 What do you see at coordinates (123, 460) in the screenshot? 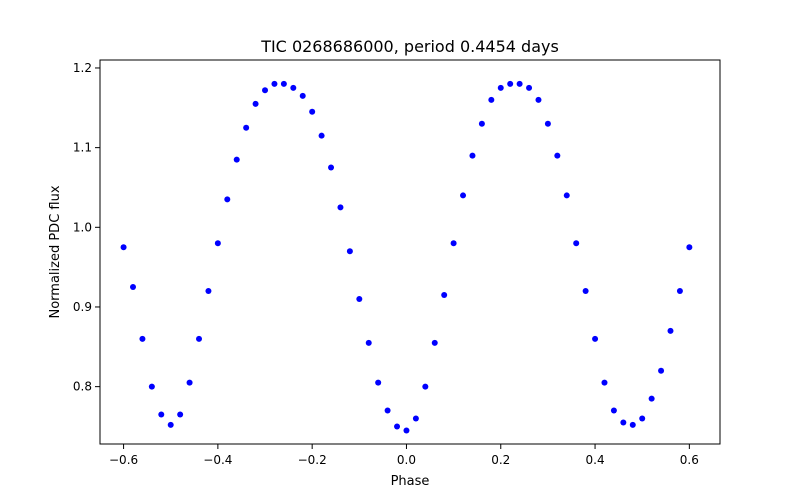
I see `x-tick-label: −0.6` at bounding box center [123, 460].